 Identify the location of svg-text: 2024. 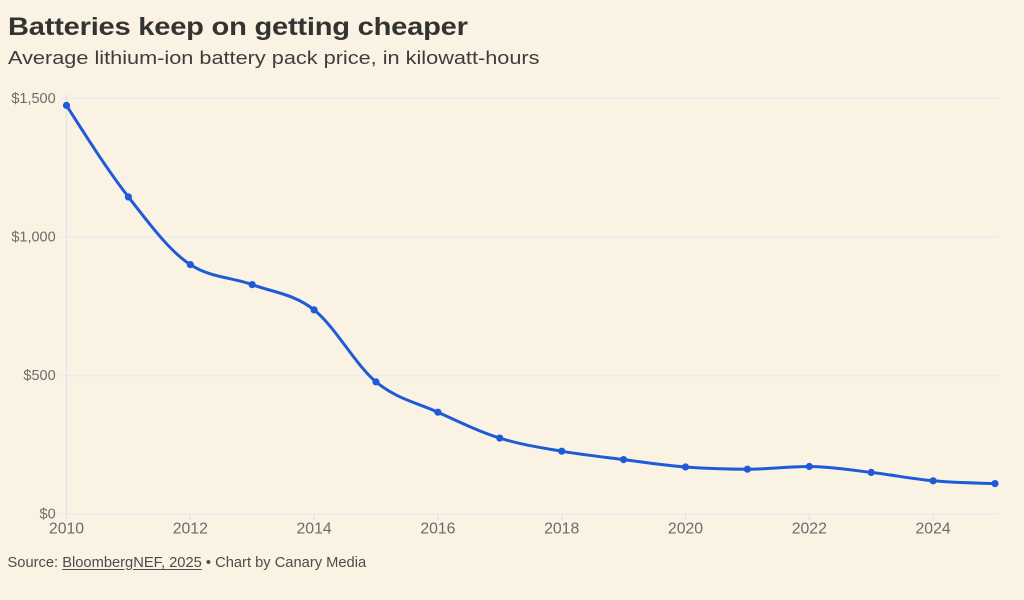
(933, 528).